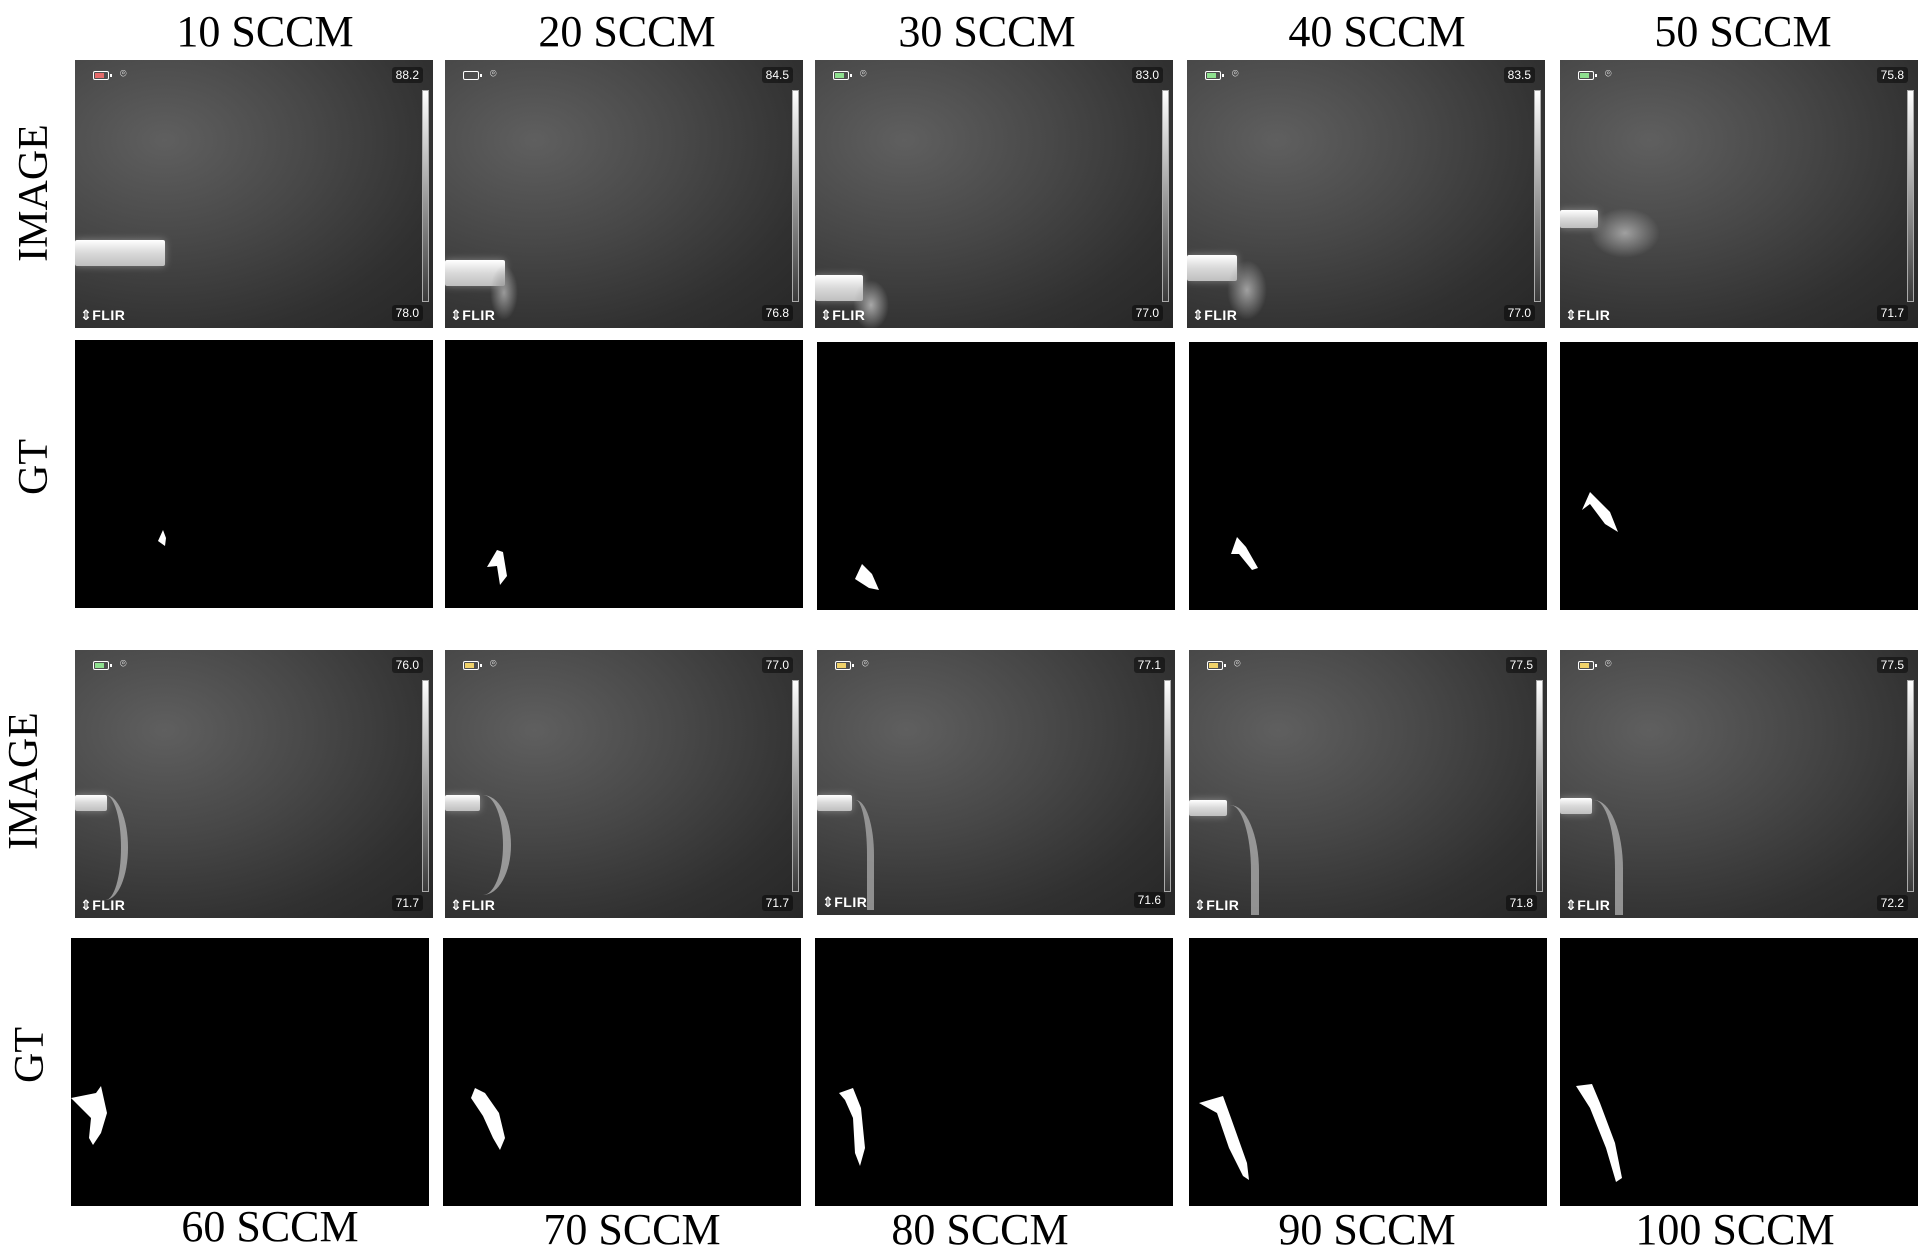  What do you see at coordinates (1366, 194) in the screenshot?
I see `thermal-image-40-sccm: ⌾ 83.5 77.0 ⇕FLIR` at bounding box center [1366, 194].